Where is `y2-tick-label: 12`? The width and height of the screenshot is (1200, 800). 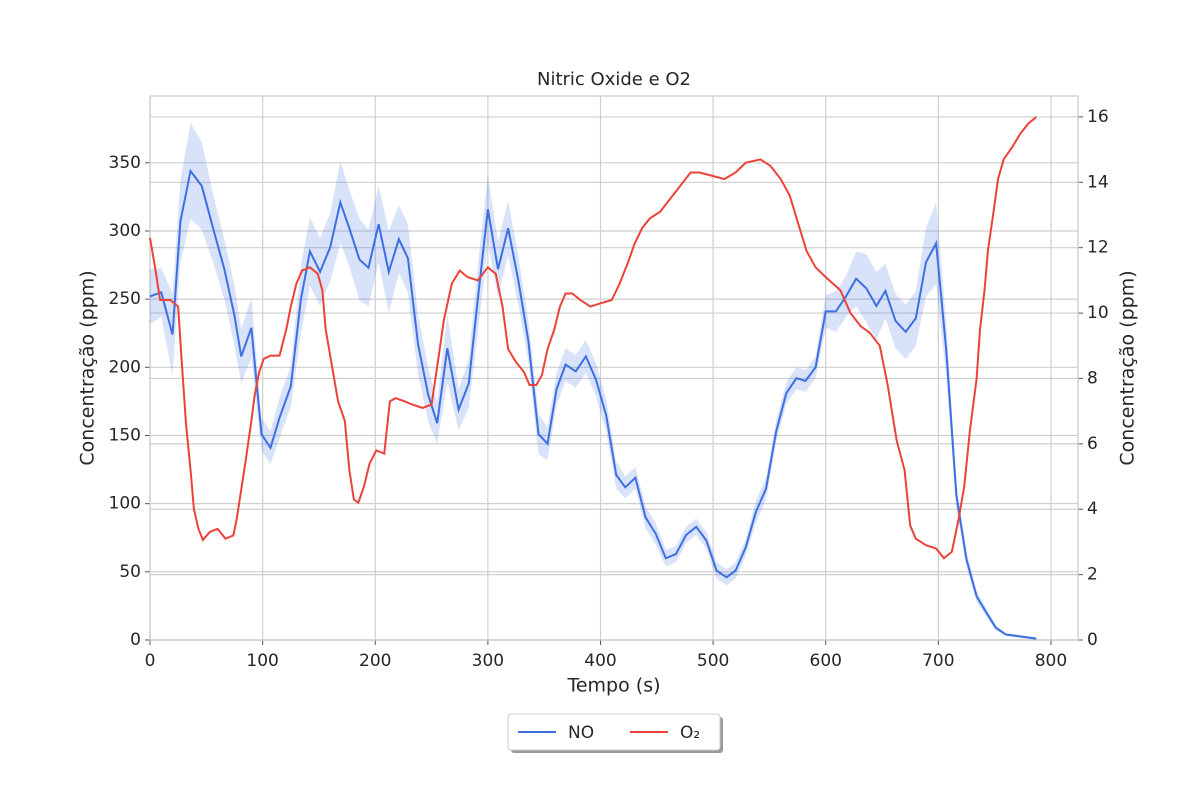
y2-tick-label: 12 is located at coordinates (1098, 248).